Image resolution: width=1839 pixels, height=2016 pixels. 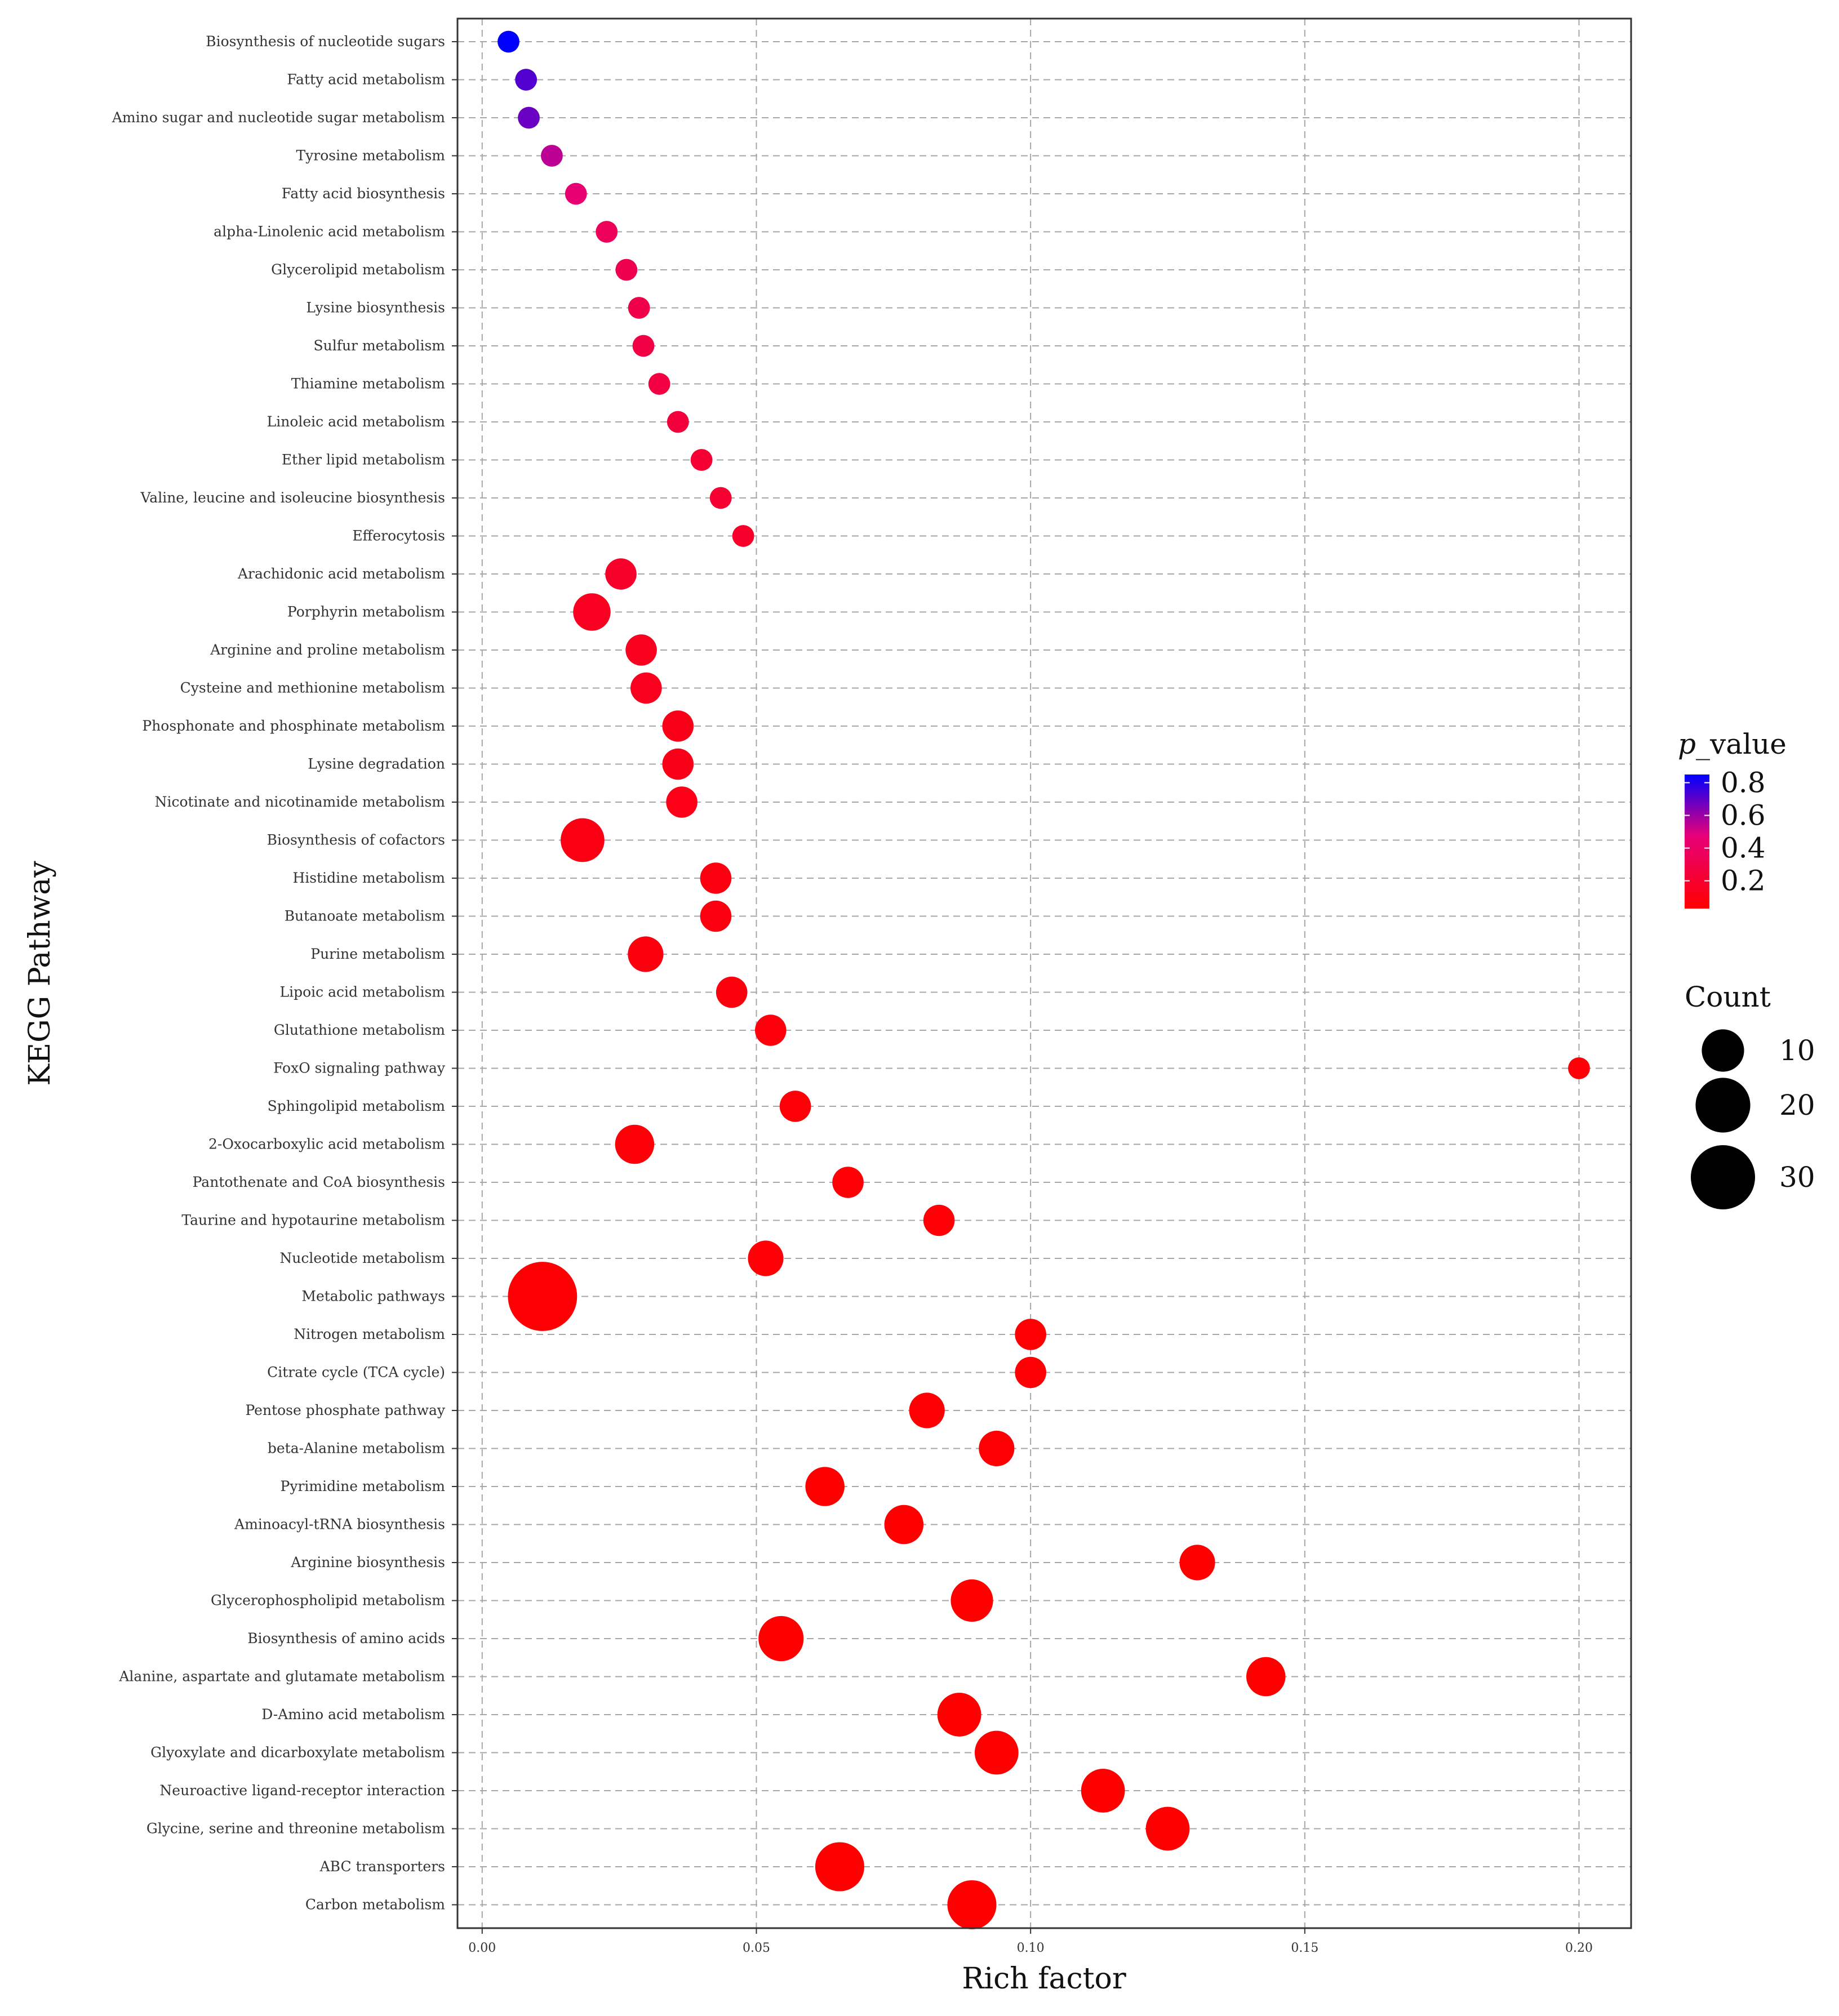 What do you see at coordinates (366, 80) in the screenshot?
I see `y-tick-label: Fatty acid metabolism` at bounding box center [366, 80].